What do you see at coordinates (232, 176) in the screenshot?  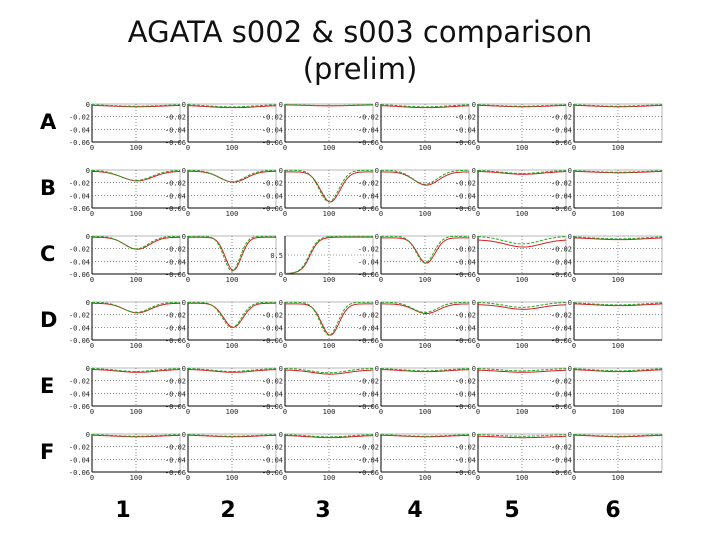 I see `panel-b2-series-green` at bounding box center [232, 176].